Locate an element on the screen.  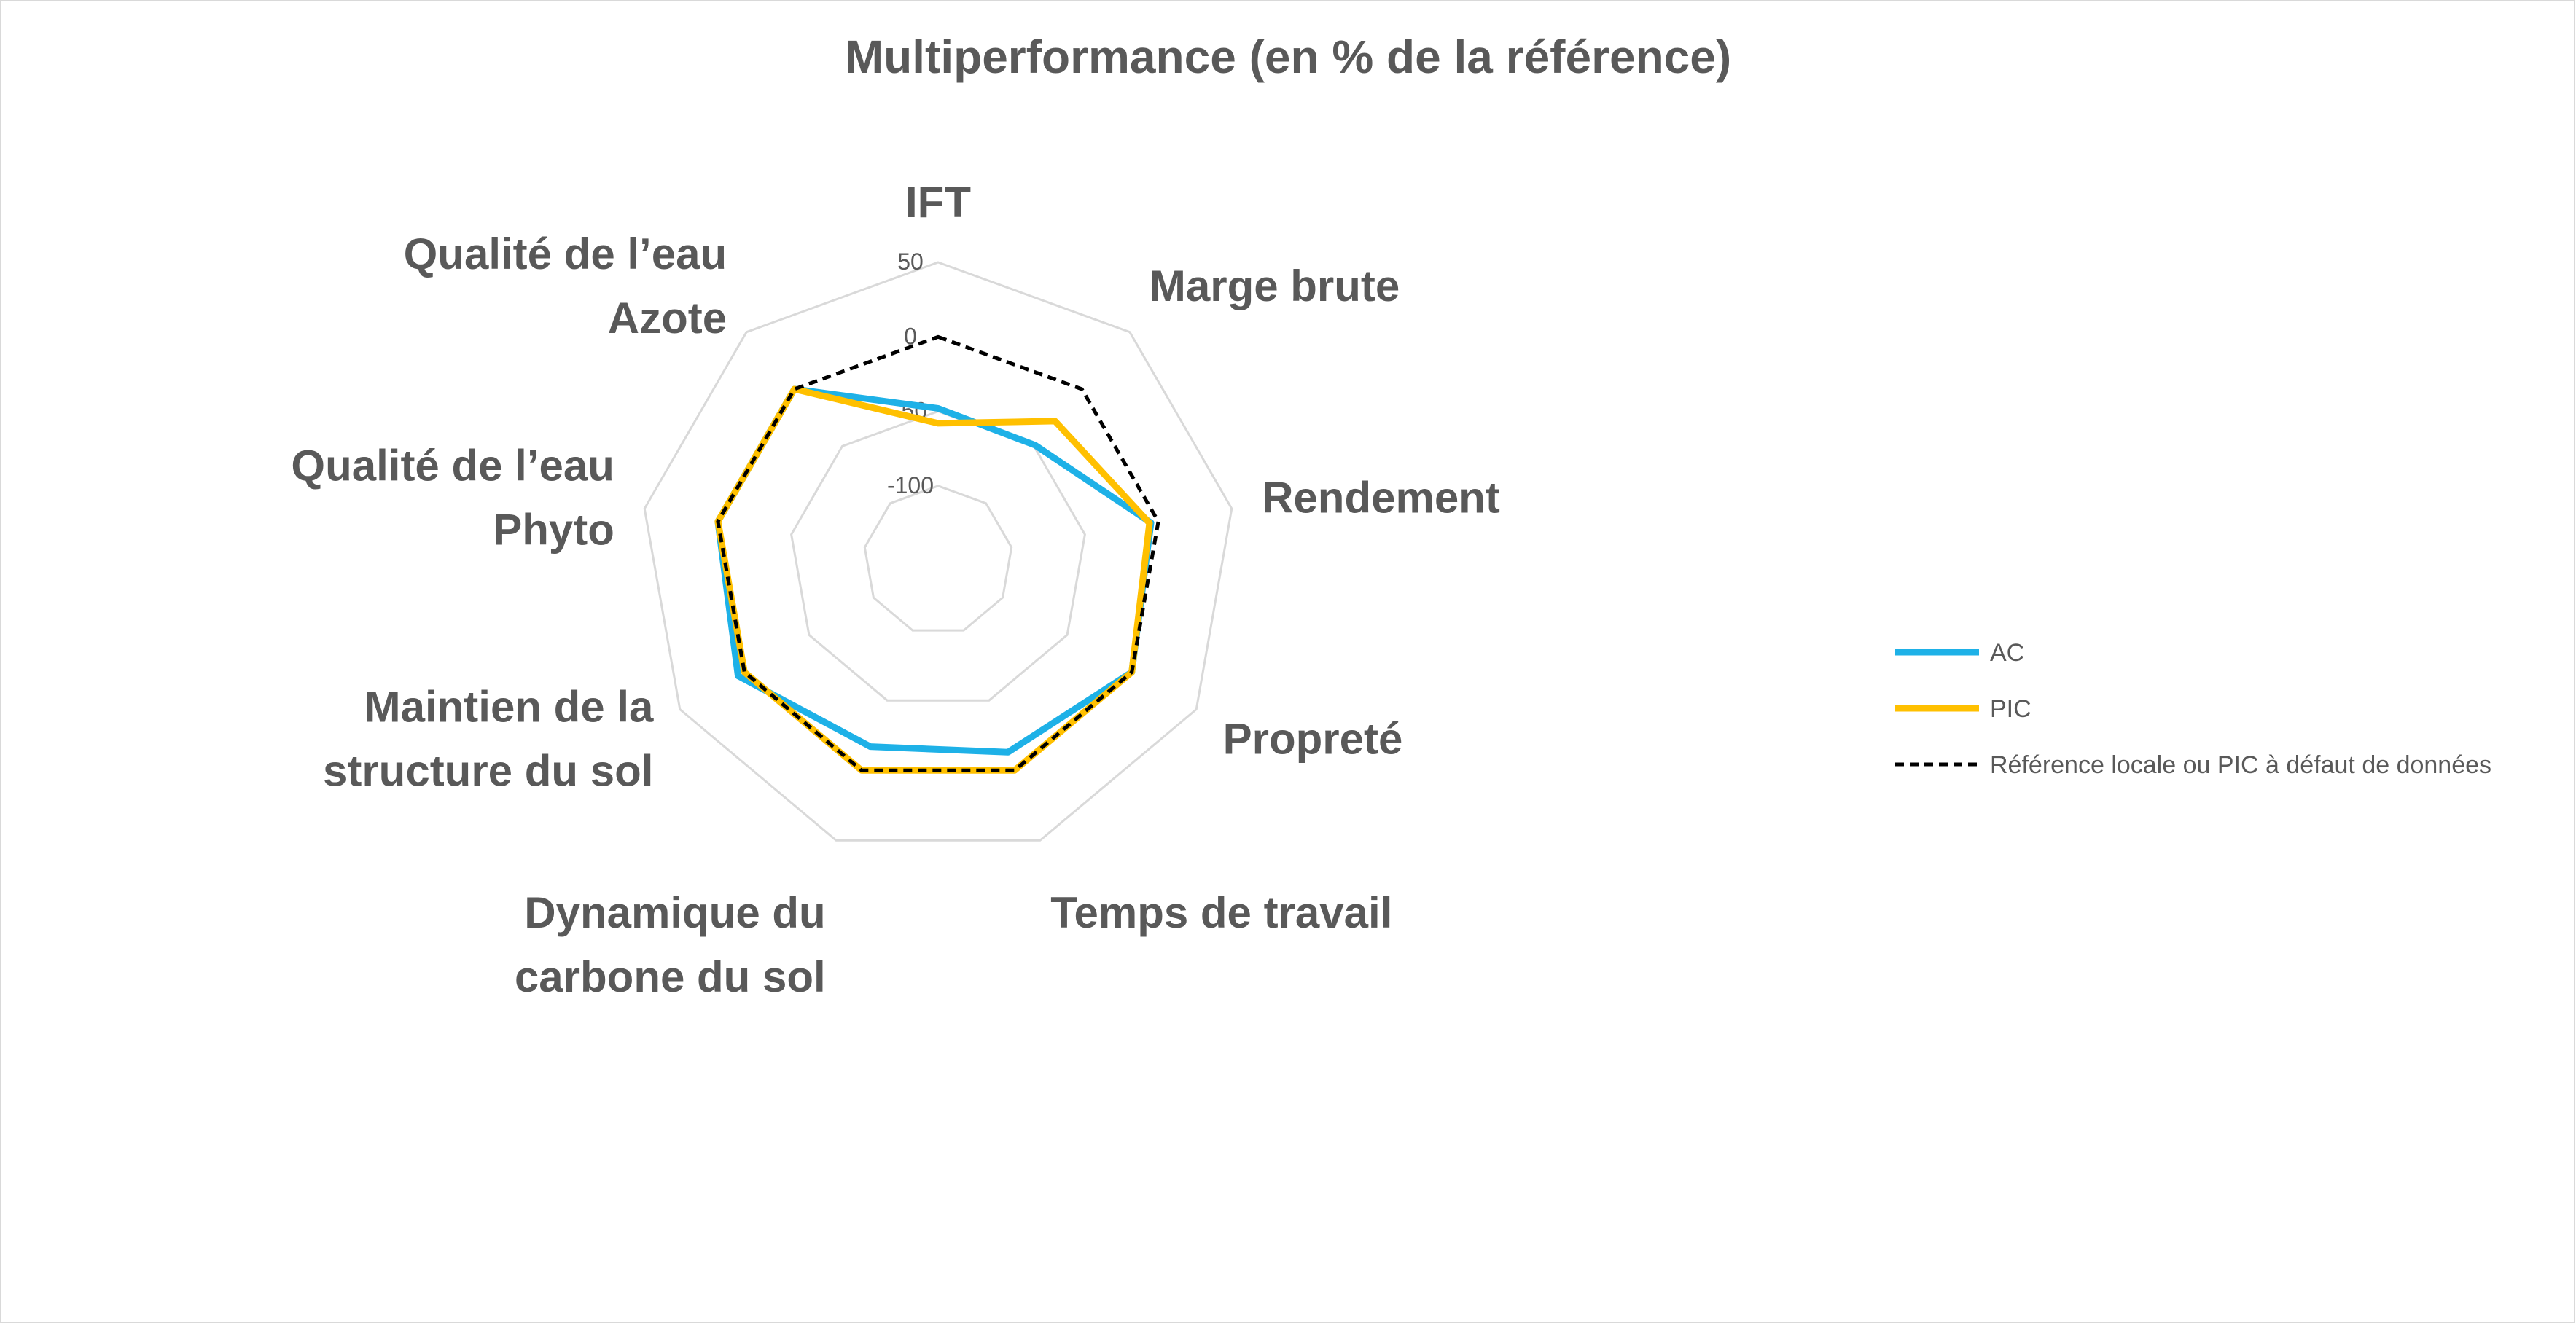
tick-label: -100 is located at coordinates (910, 485).